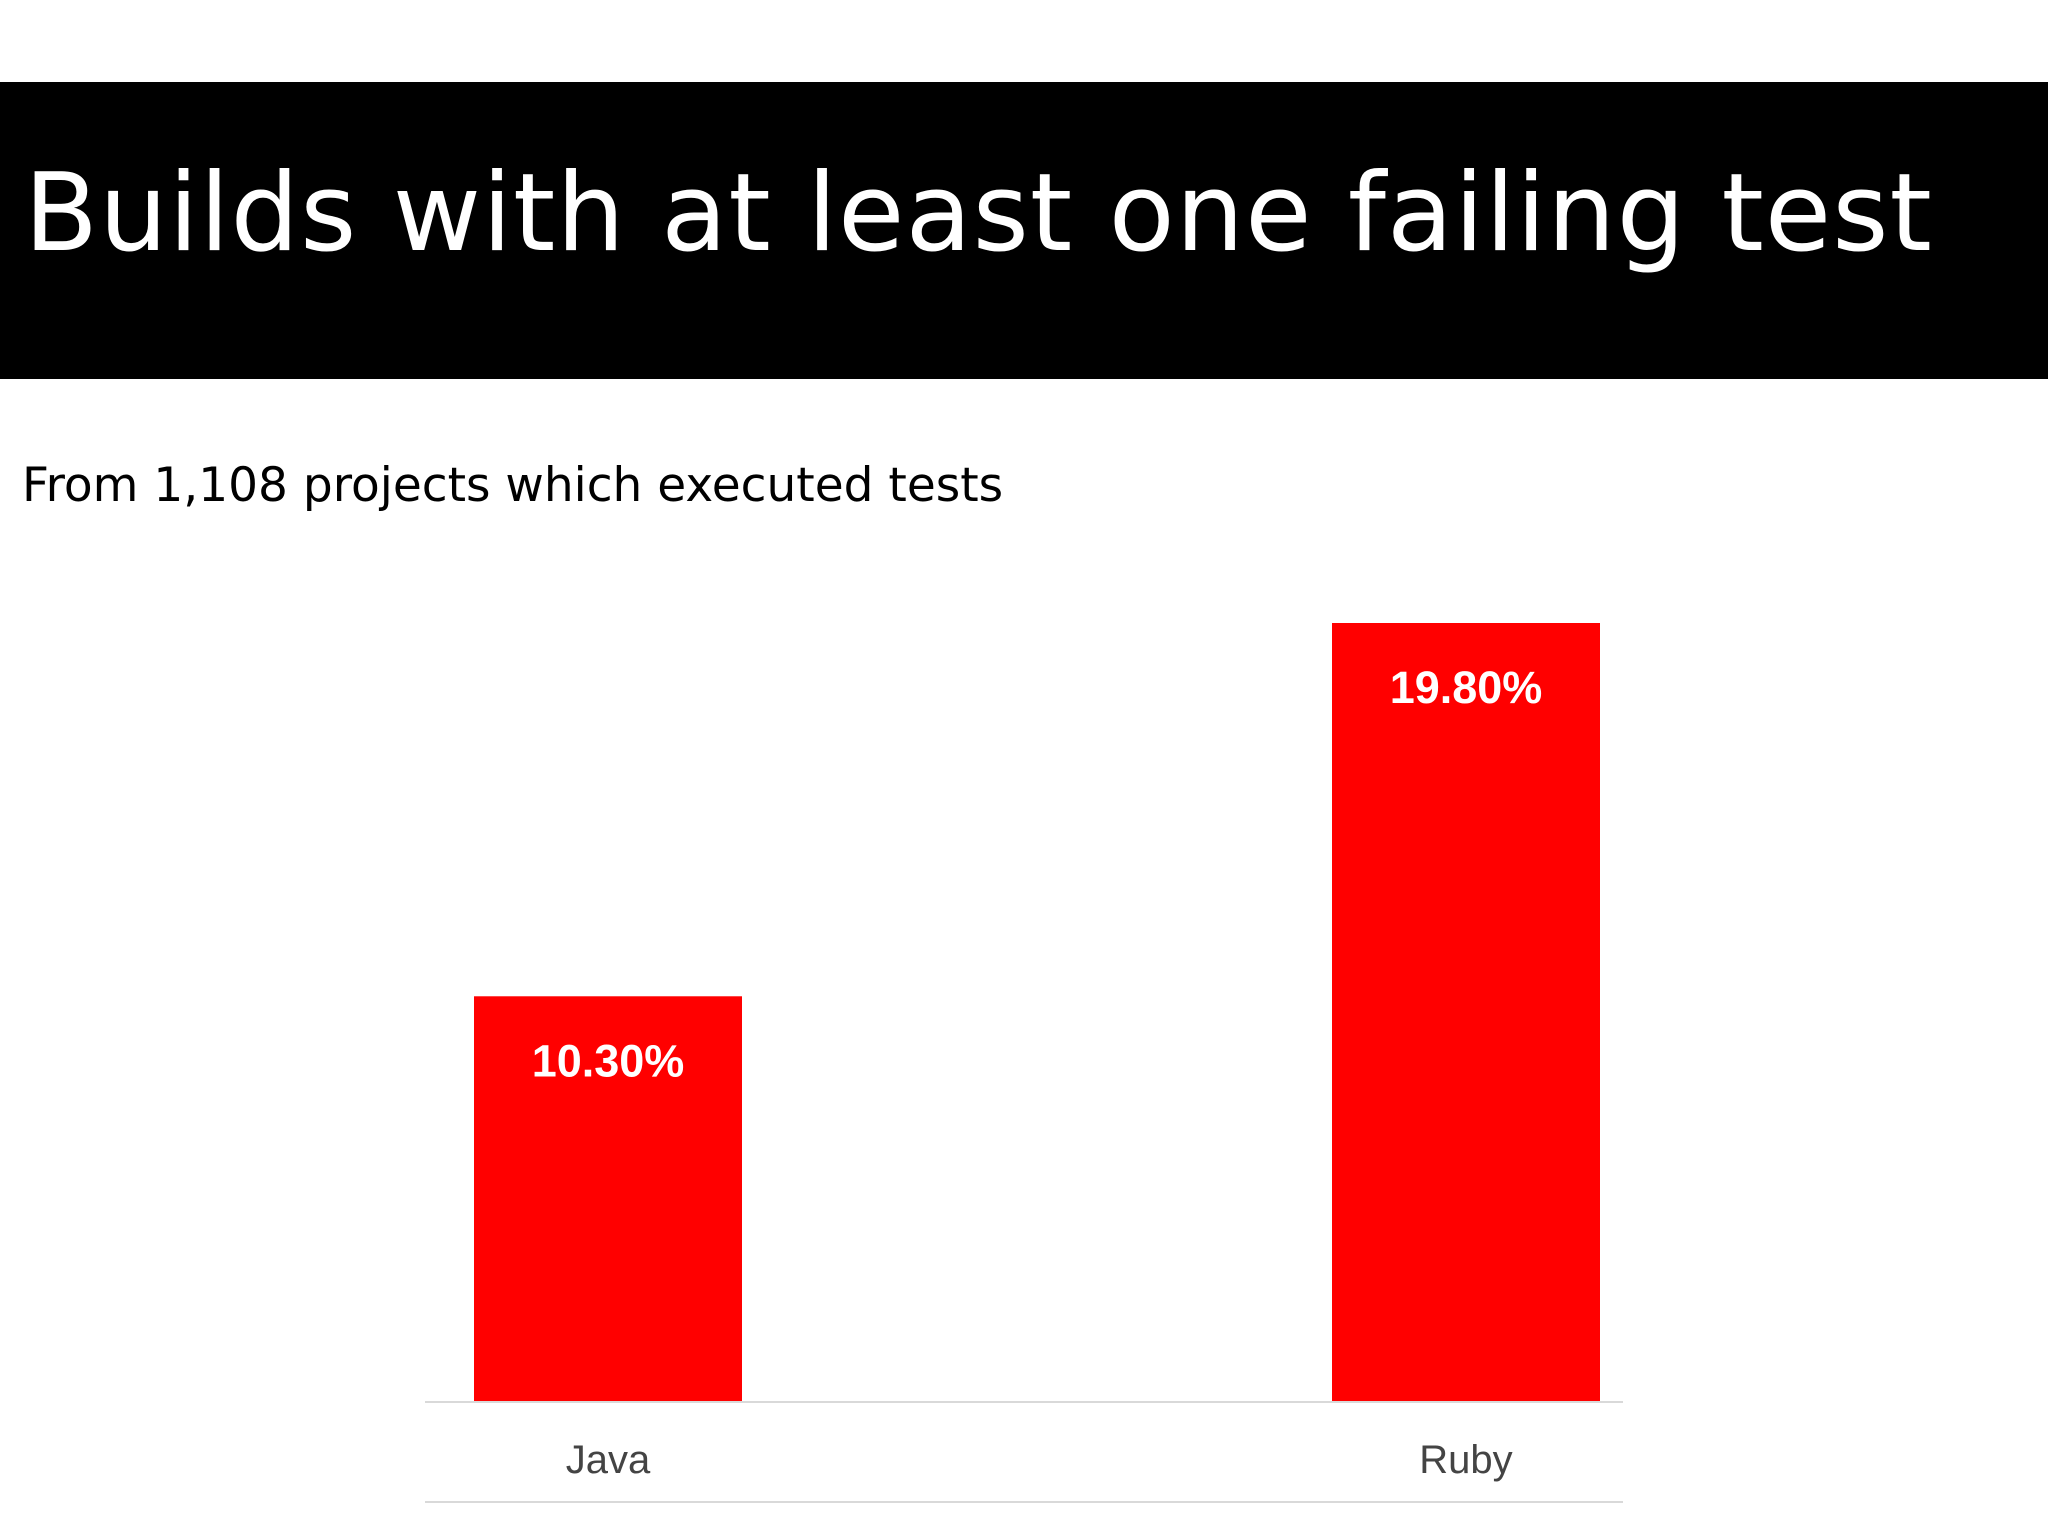  What do you see at coordinates (608, 1460) in the screenshot?
I see `category-label-java: Java` at bounding box center [608, 1460].